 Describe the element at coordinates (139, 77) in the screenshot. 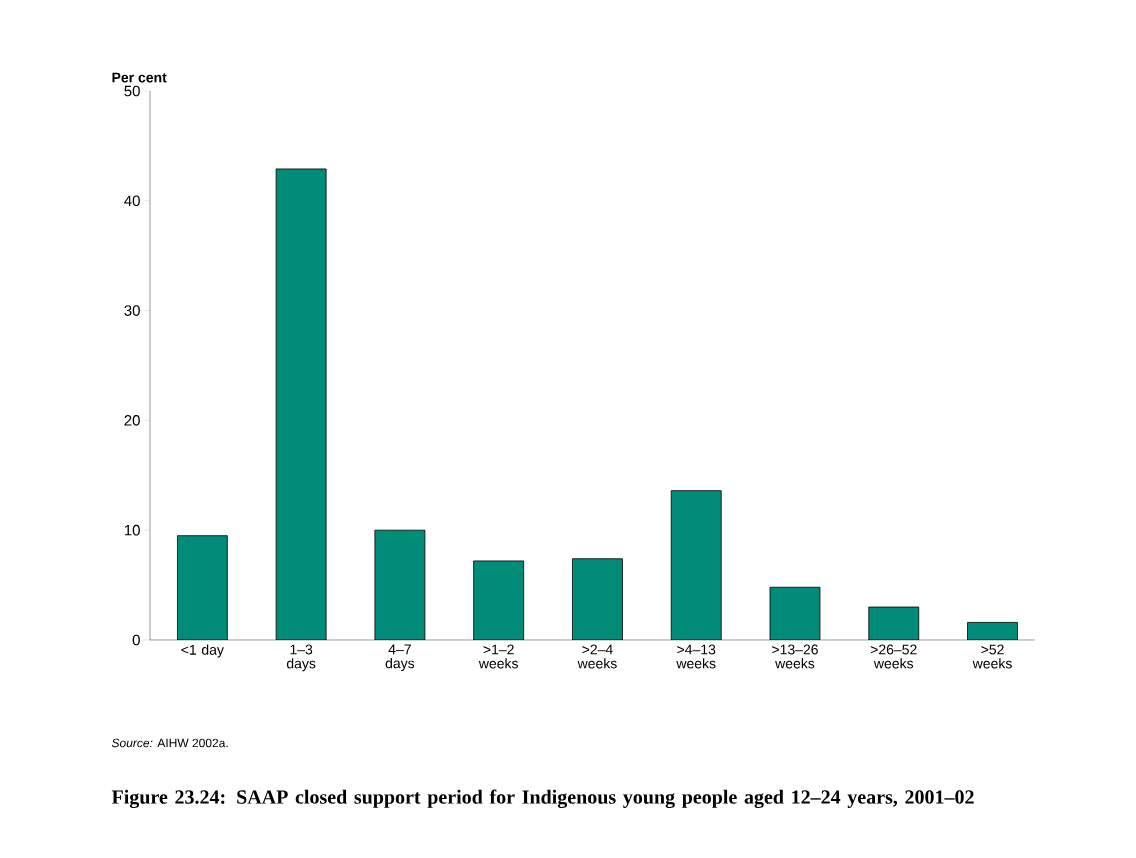

I see `y-axis-title: Per cent` at that location.